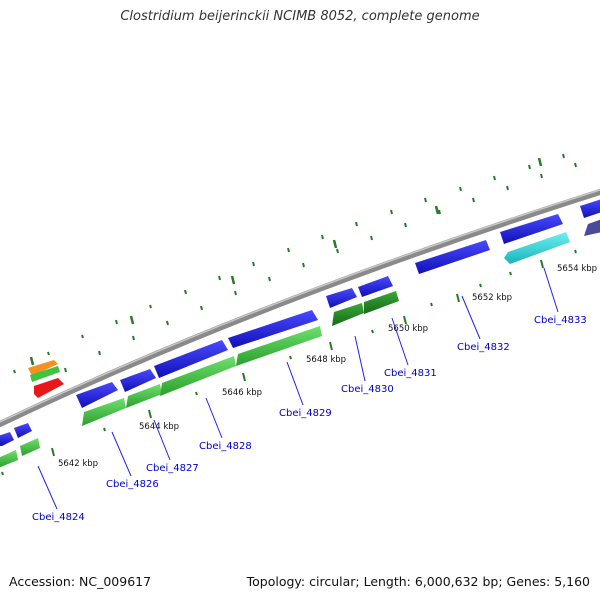  Describe the element at coordinates (408, 329) in the screenshot. I see `scale-label: 5650 kbp` at that location.